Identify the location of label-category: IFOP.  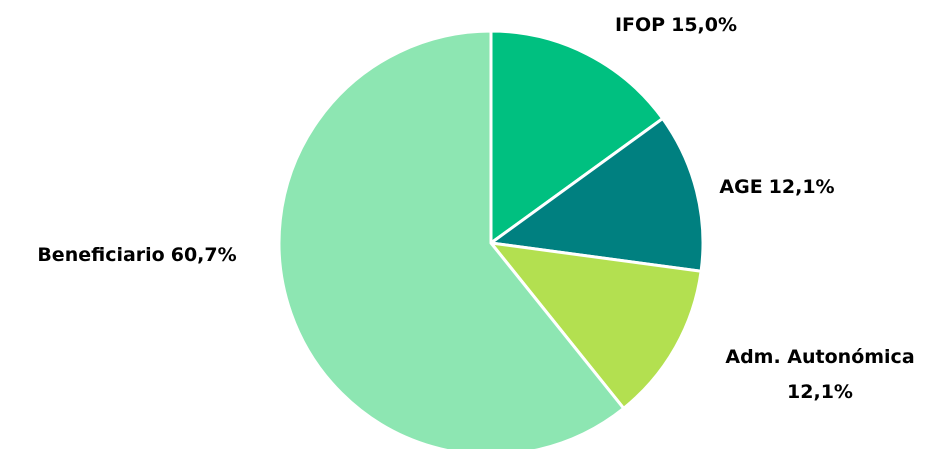
(640, 25).